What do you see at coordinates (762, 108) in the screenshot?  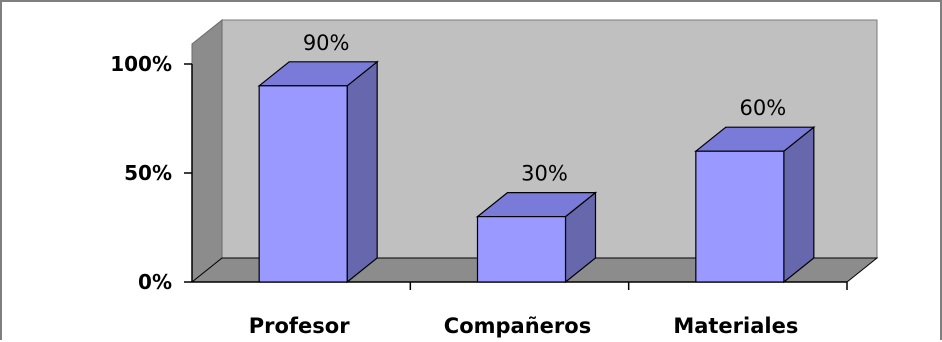 I see `data-label: 60%` at bounding box center [762, 108].